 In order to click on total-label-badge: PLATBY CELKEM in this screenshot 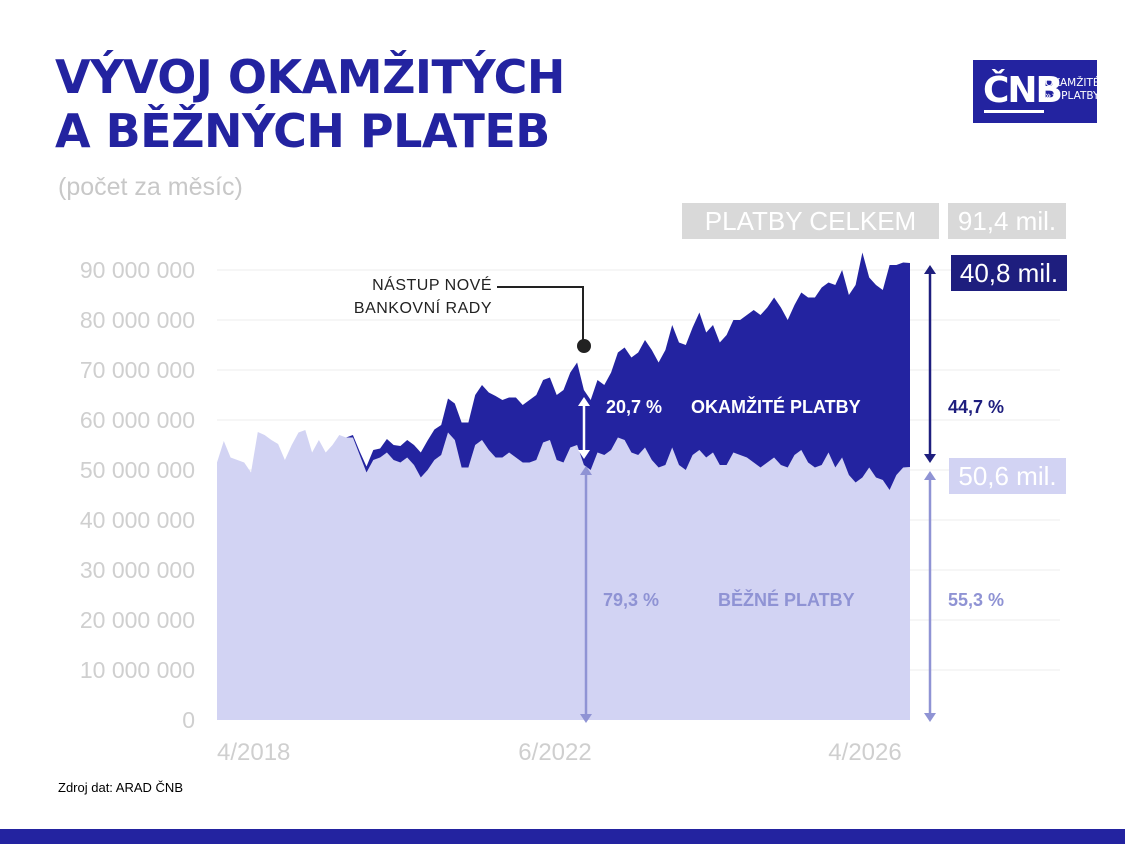, I will do `click(810, 221)`.